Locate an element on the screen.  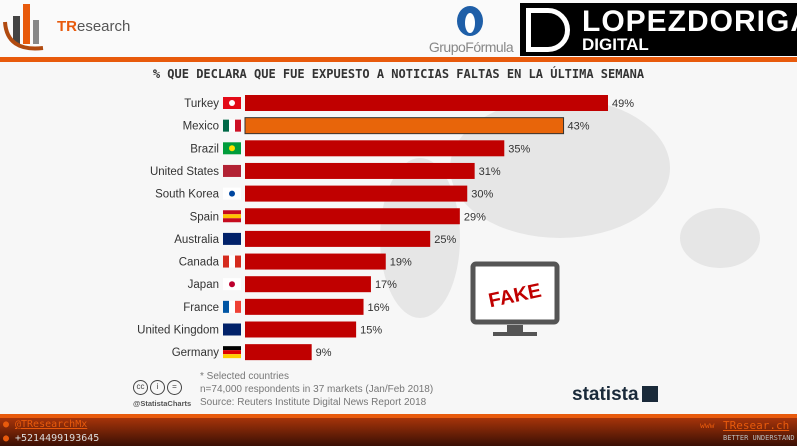
data-label: 49% is located at coordinates (623, 104).